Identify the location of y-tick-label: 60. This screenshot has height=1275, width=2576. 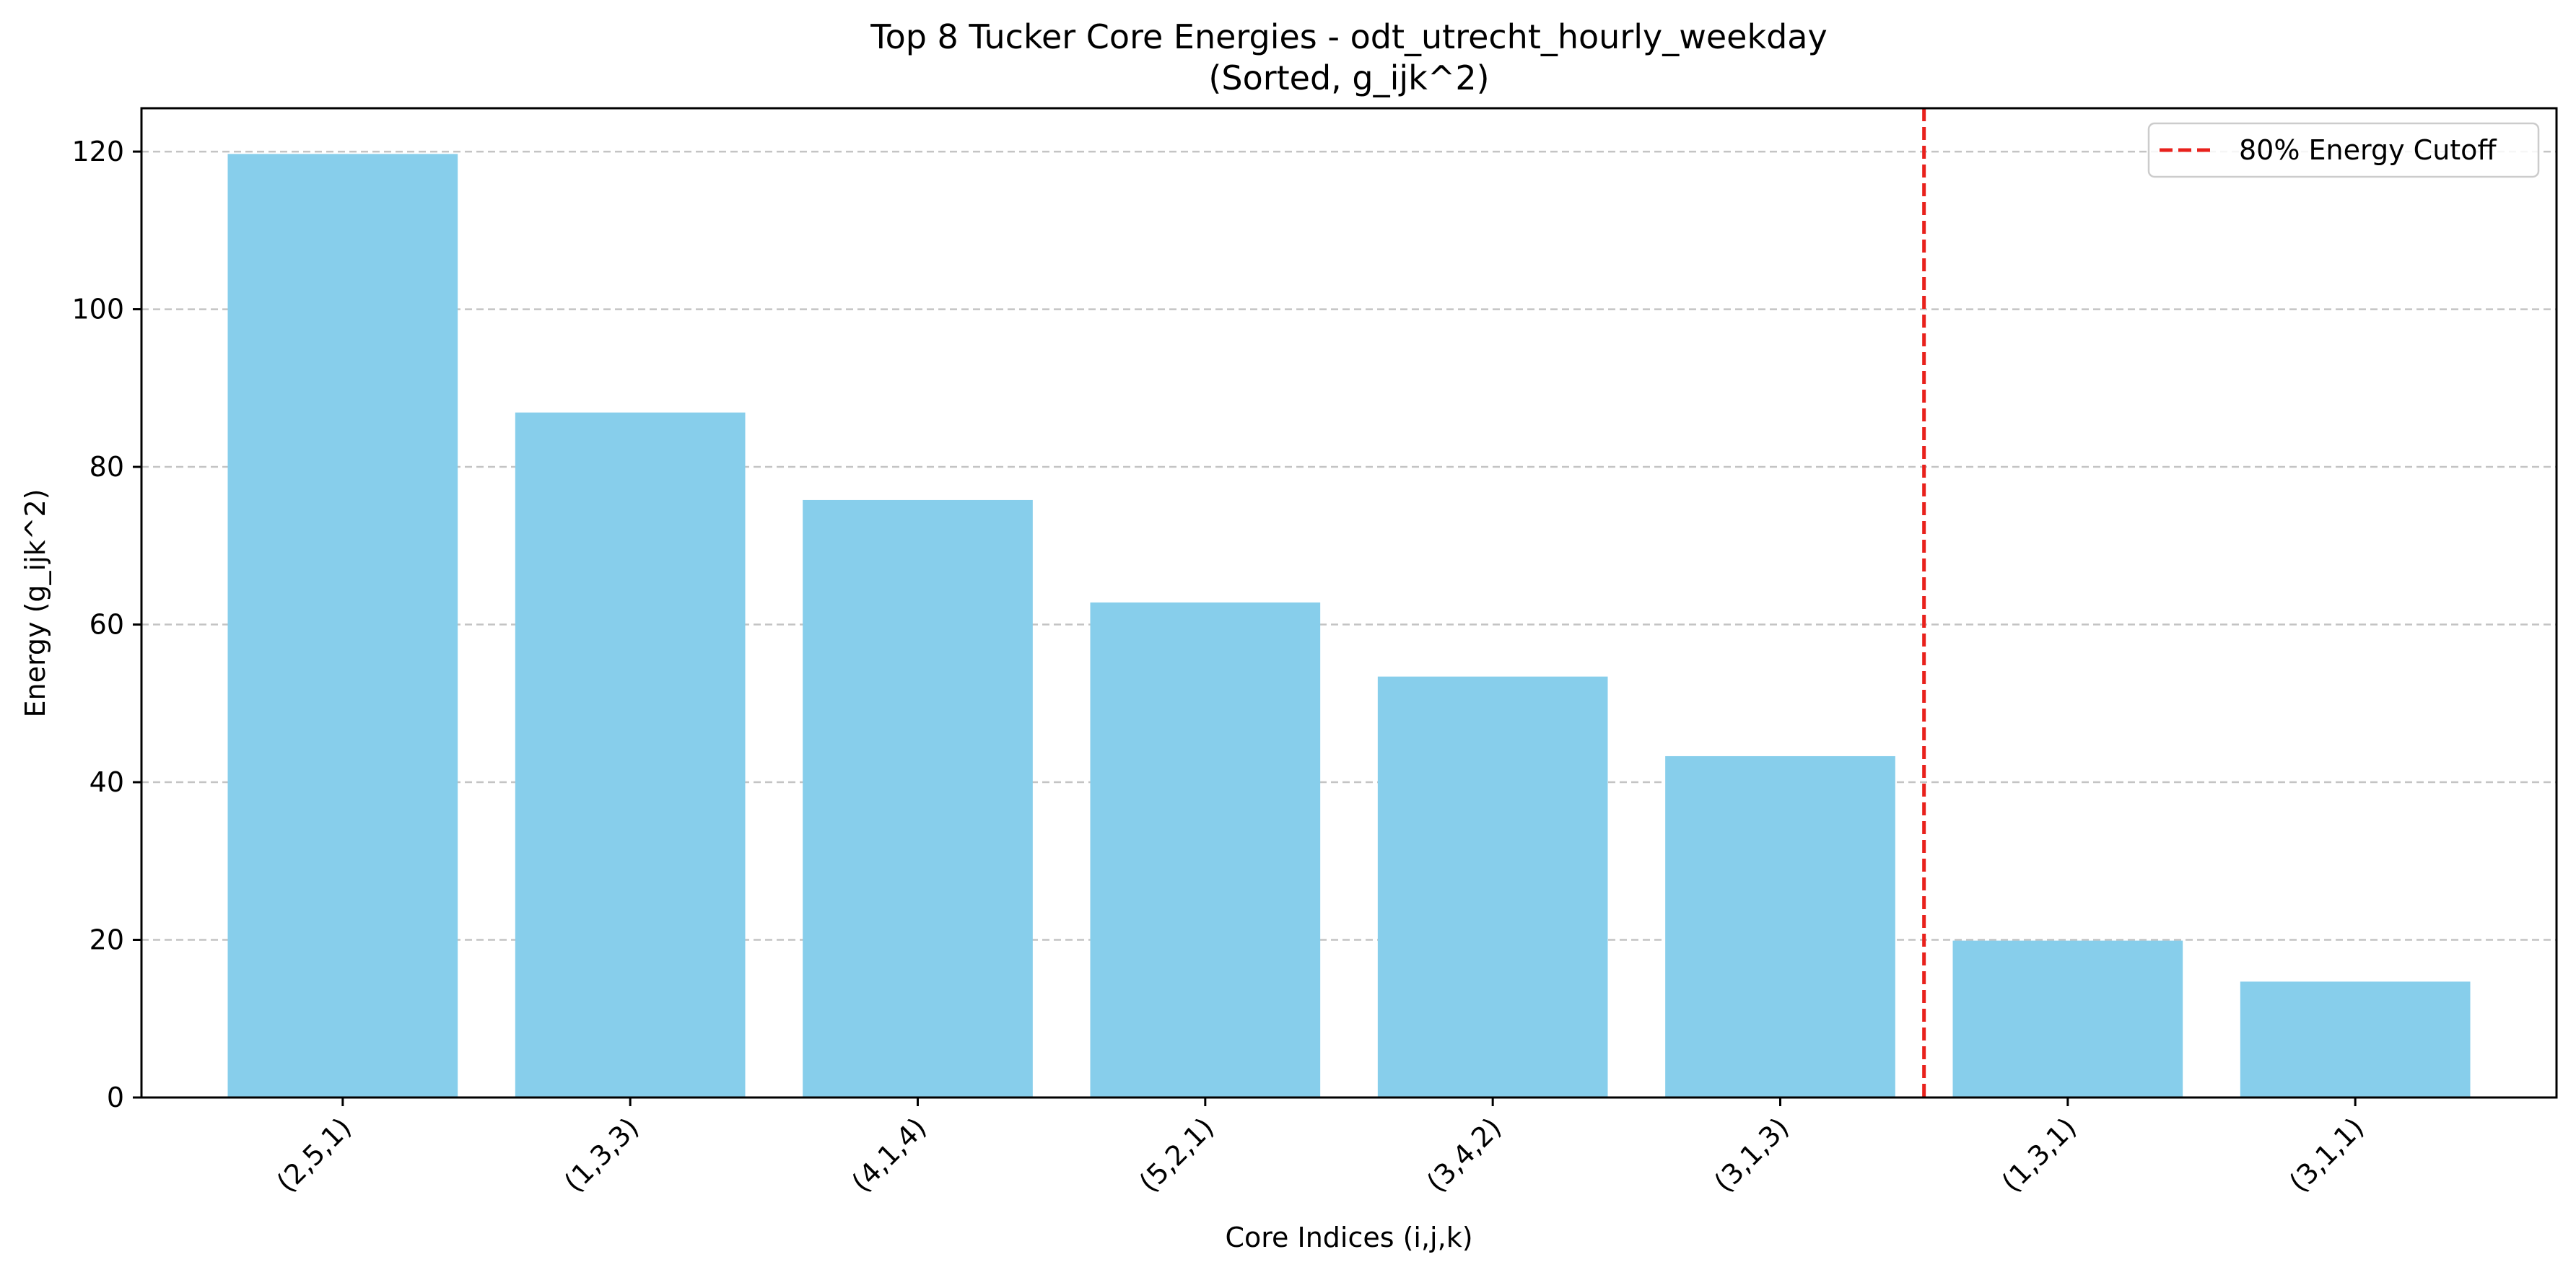
(106, 625).